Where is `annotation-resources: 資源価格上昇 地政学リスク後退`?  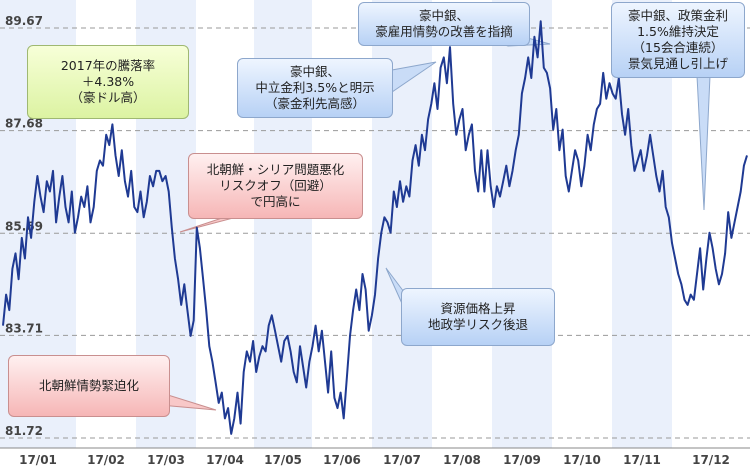 annotation-resources: 資源価格上昇 地政学リスク後退 is located at coordinates (478, 317).